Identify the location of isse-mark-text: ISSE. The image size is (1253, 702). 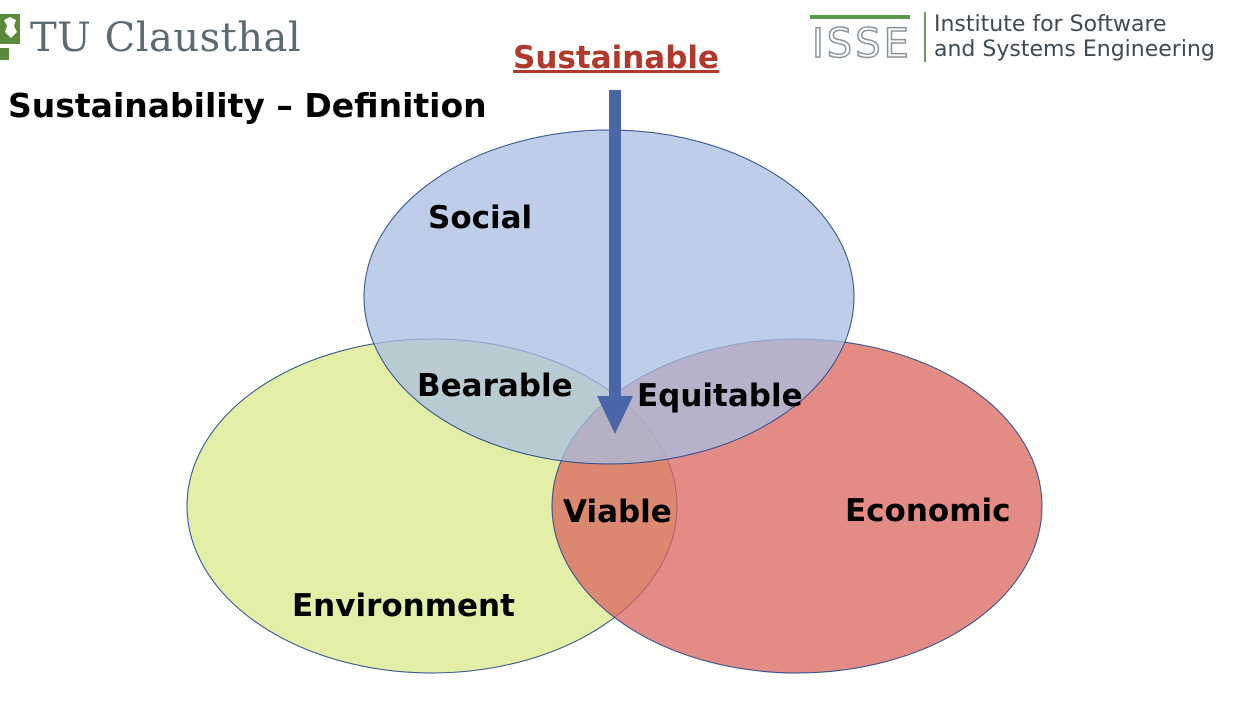
(862, 41).